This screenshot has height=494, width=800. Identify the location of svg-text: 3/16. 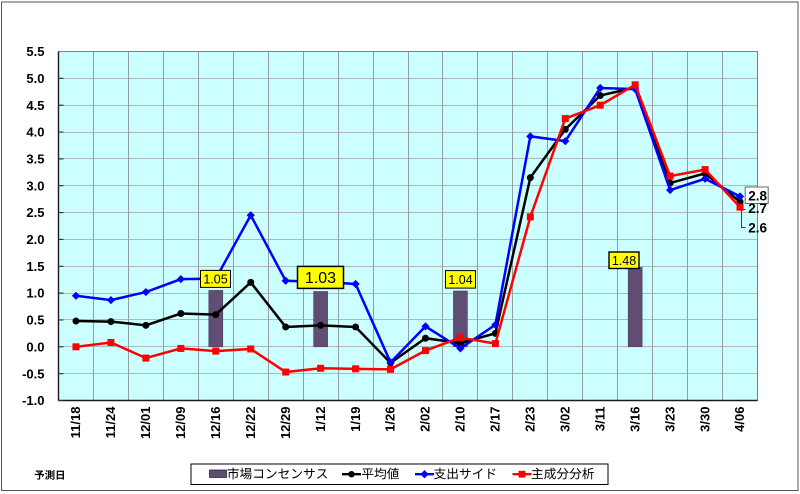
(634, 419).